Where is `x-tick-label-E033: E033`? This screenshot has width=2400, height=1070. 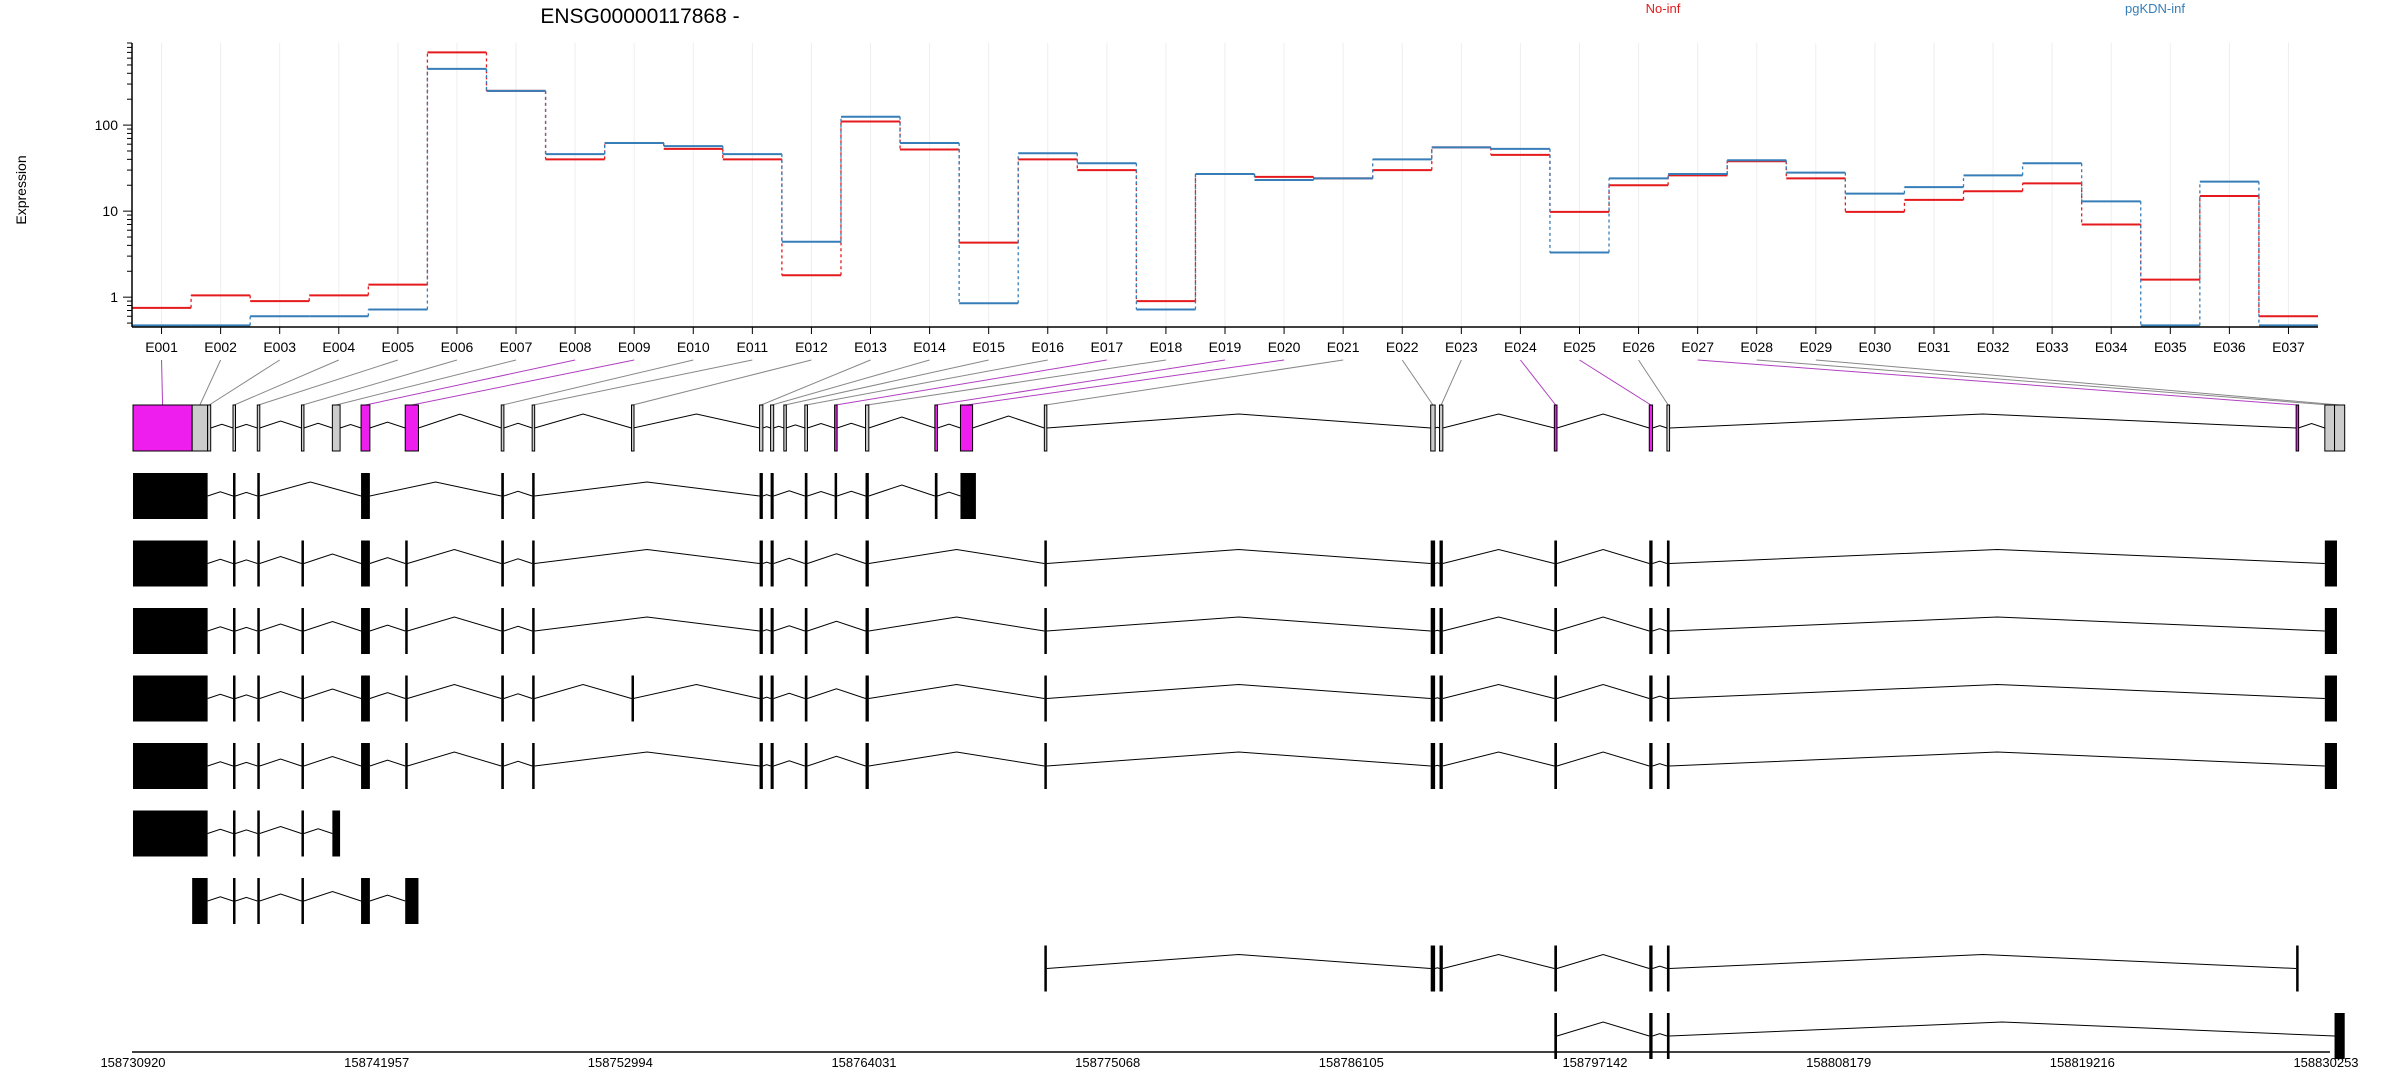
x-tick-label-E033: E033 is located at coordinates (2052, 347).